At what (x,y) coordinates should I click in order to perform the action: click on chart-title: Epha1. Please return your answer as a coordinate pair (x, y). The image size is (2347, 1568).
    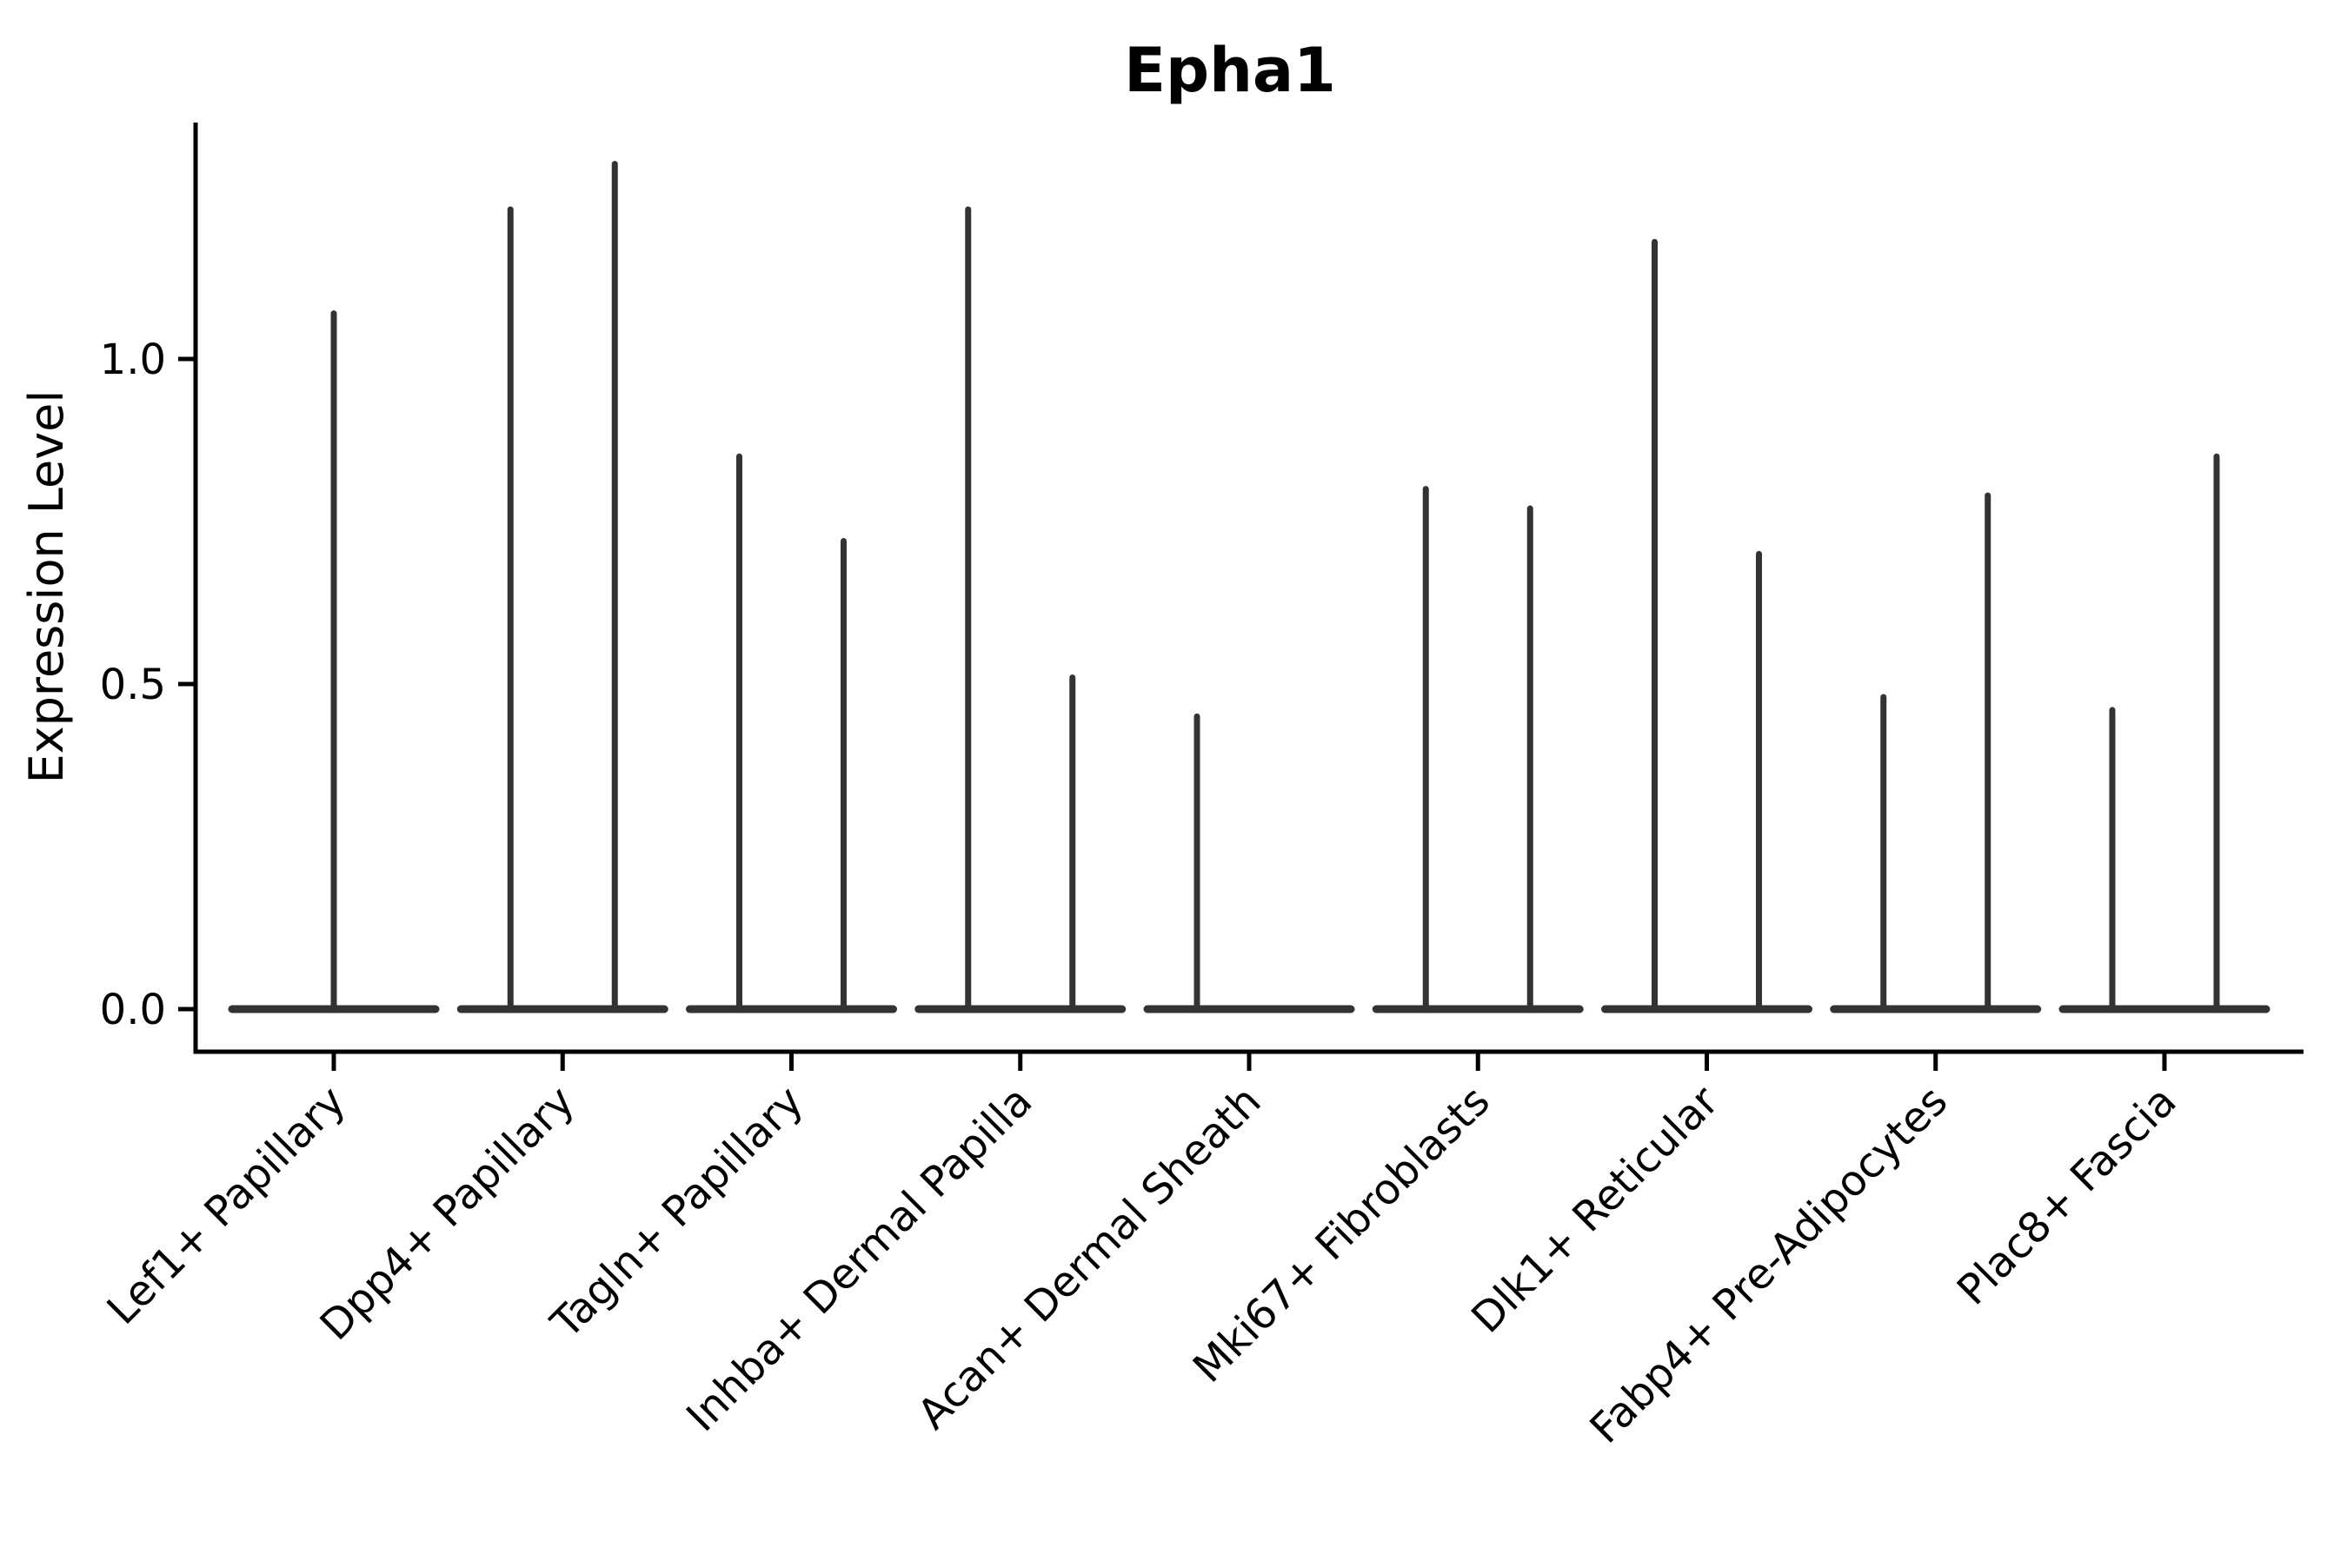
    Looking at the image, I should click on (1230, 70).